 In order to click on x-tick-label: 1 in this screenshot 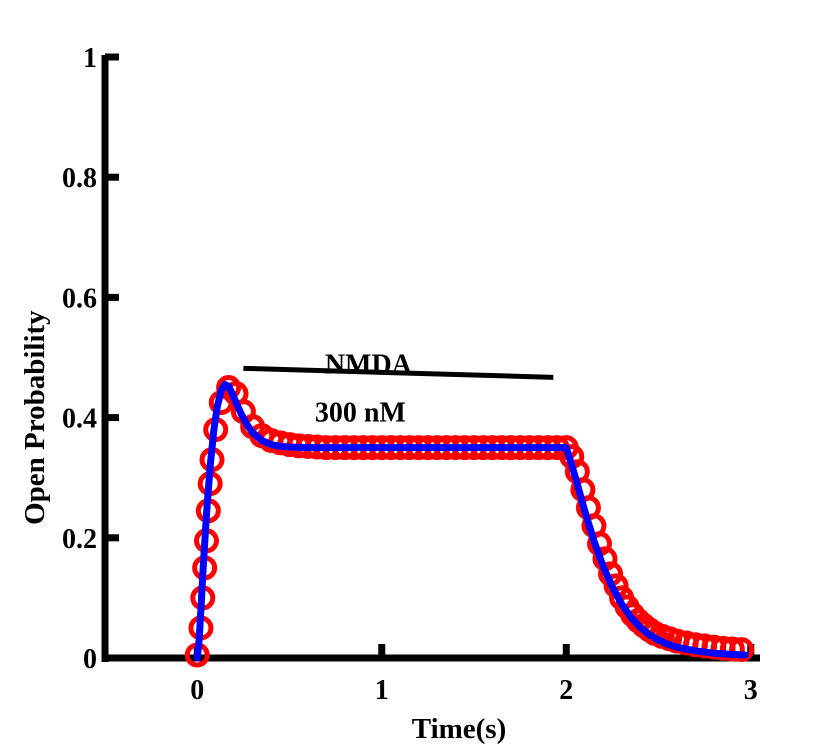, I will do `click(382, 690)`.